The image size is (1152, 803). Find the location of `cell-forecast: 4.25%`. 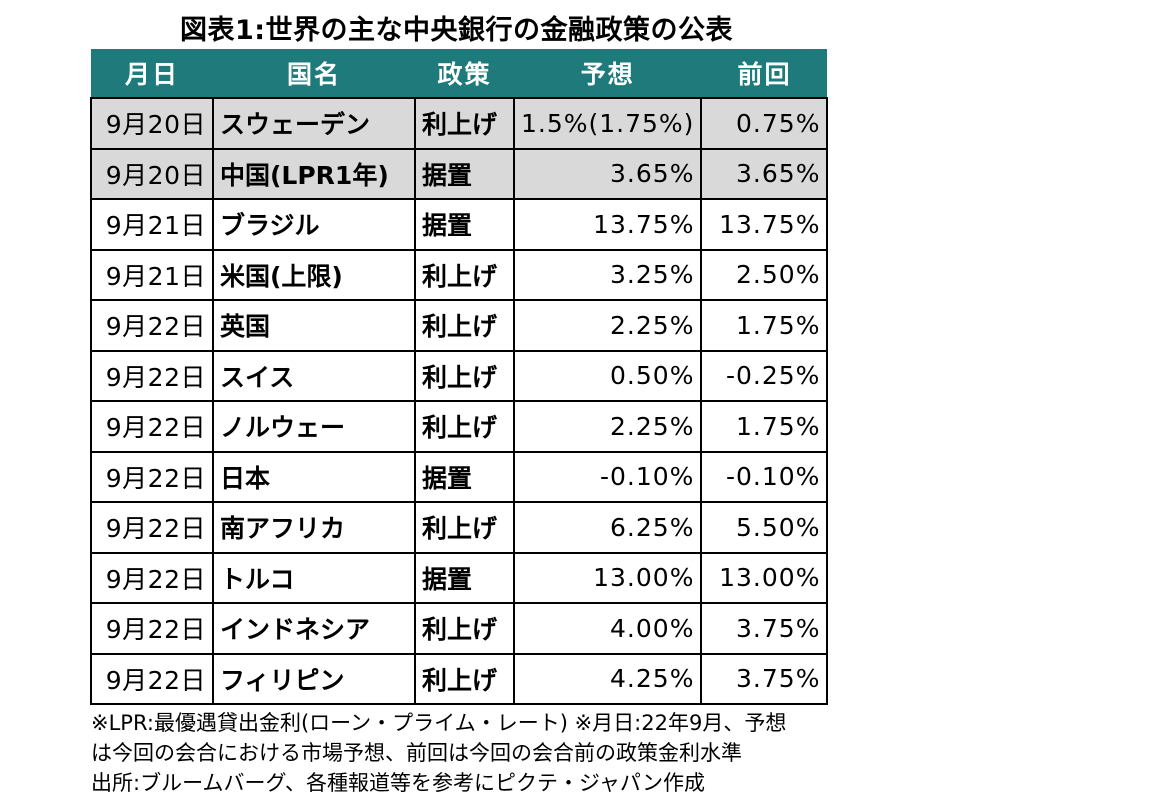

cell-forecast: 4.25% is located at coordinates (607, 678).